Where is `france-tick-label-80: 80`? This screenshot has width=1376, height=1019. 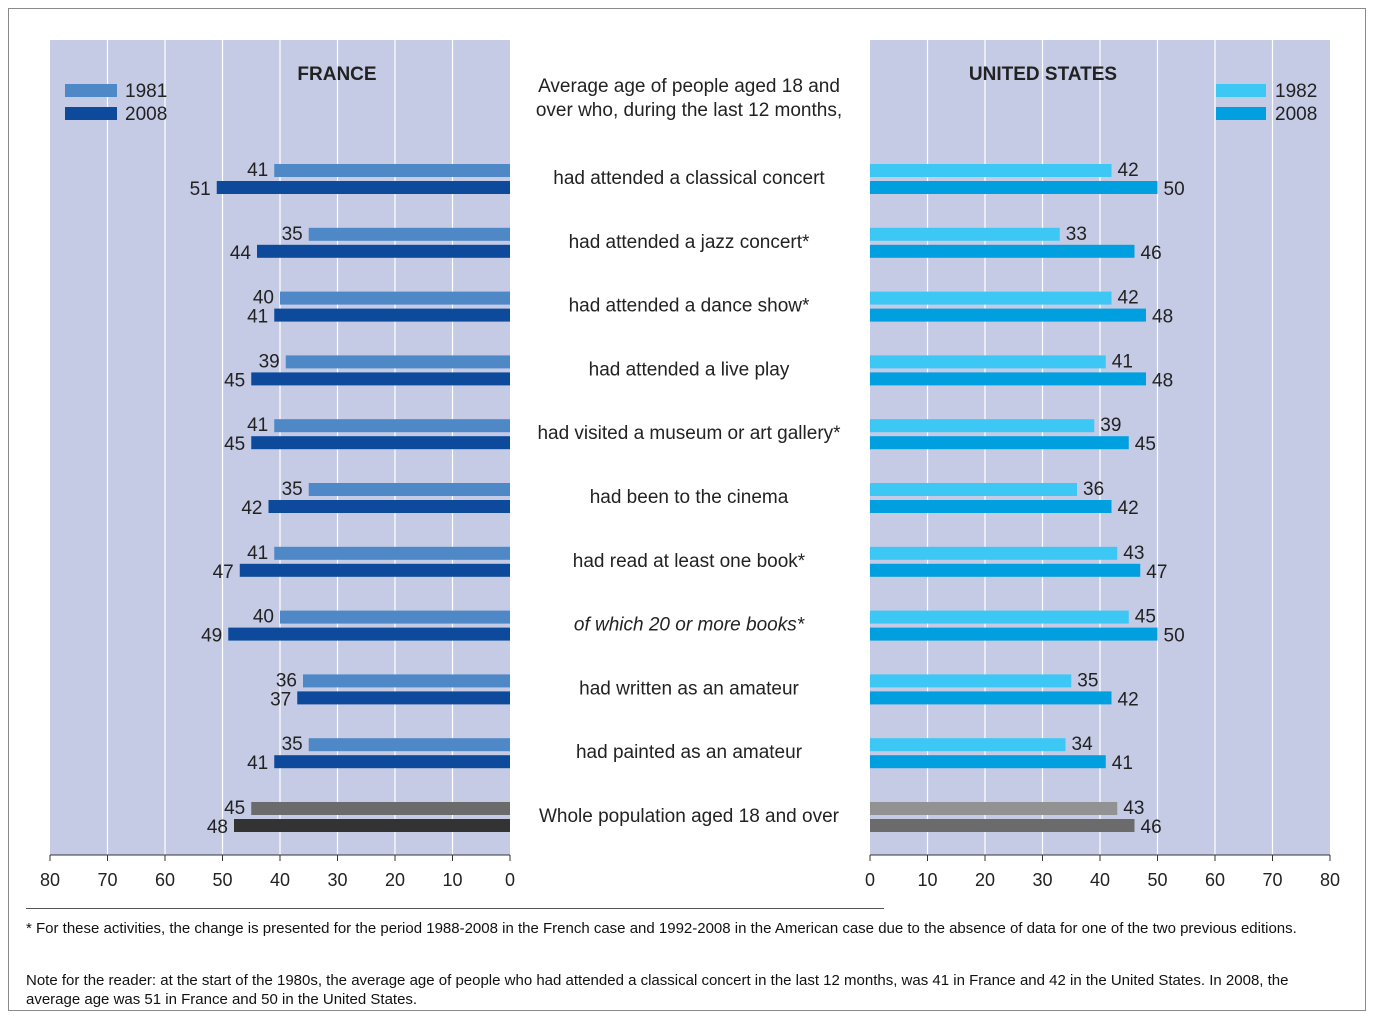
france-tick-label-80: 80 is located at coordinates (50, 880).